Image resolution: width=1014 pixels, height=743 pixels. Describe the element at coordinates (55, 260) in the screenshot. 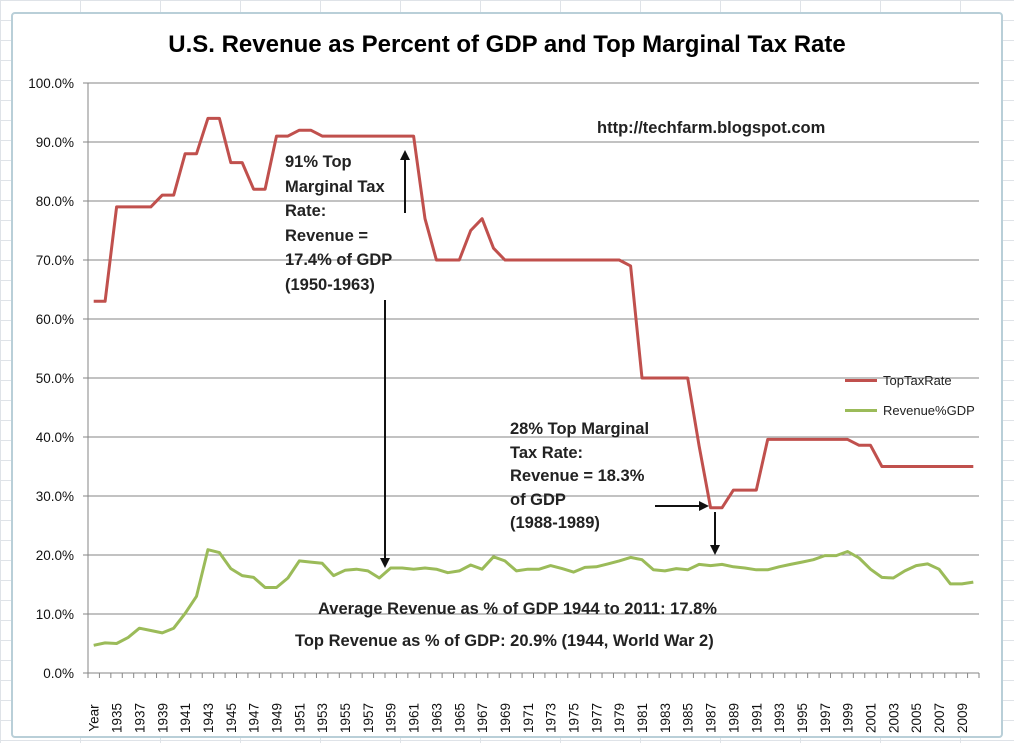

I see `y-tick-label: 70.0%` at that location.